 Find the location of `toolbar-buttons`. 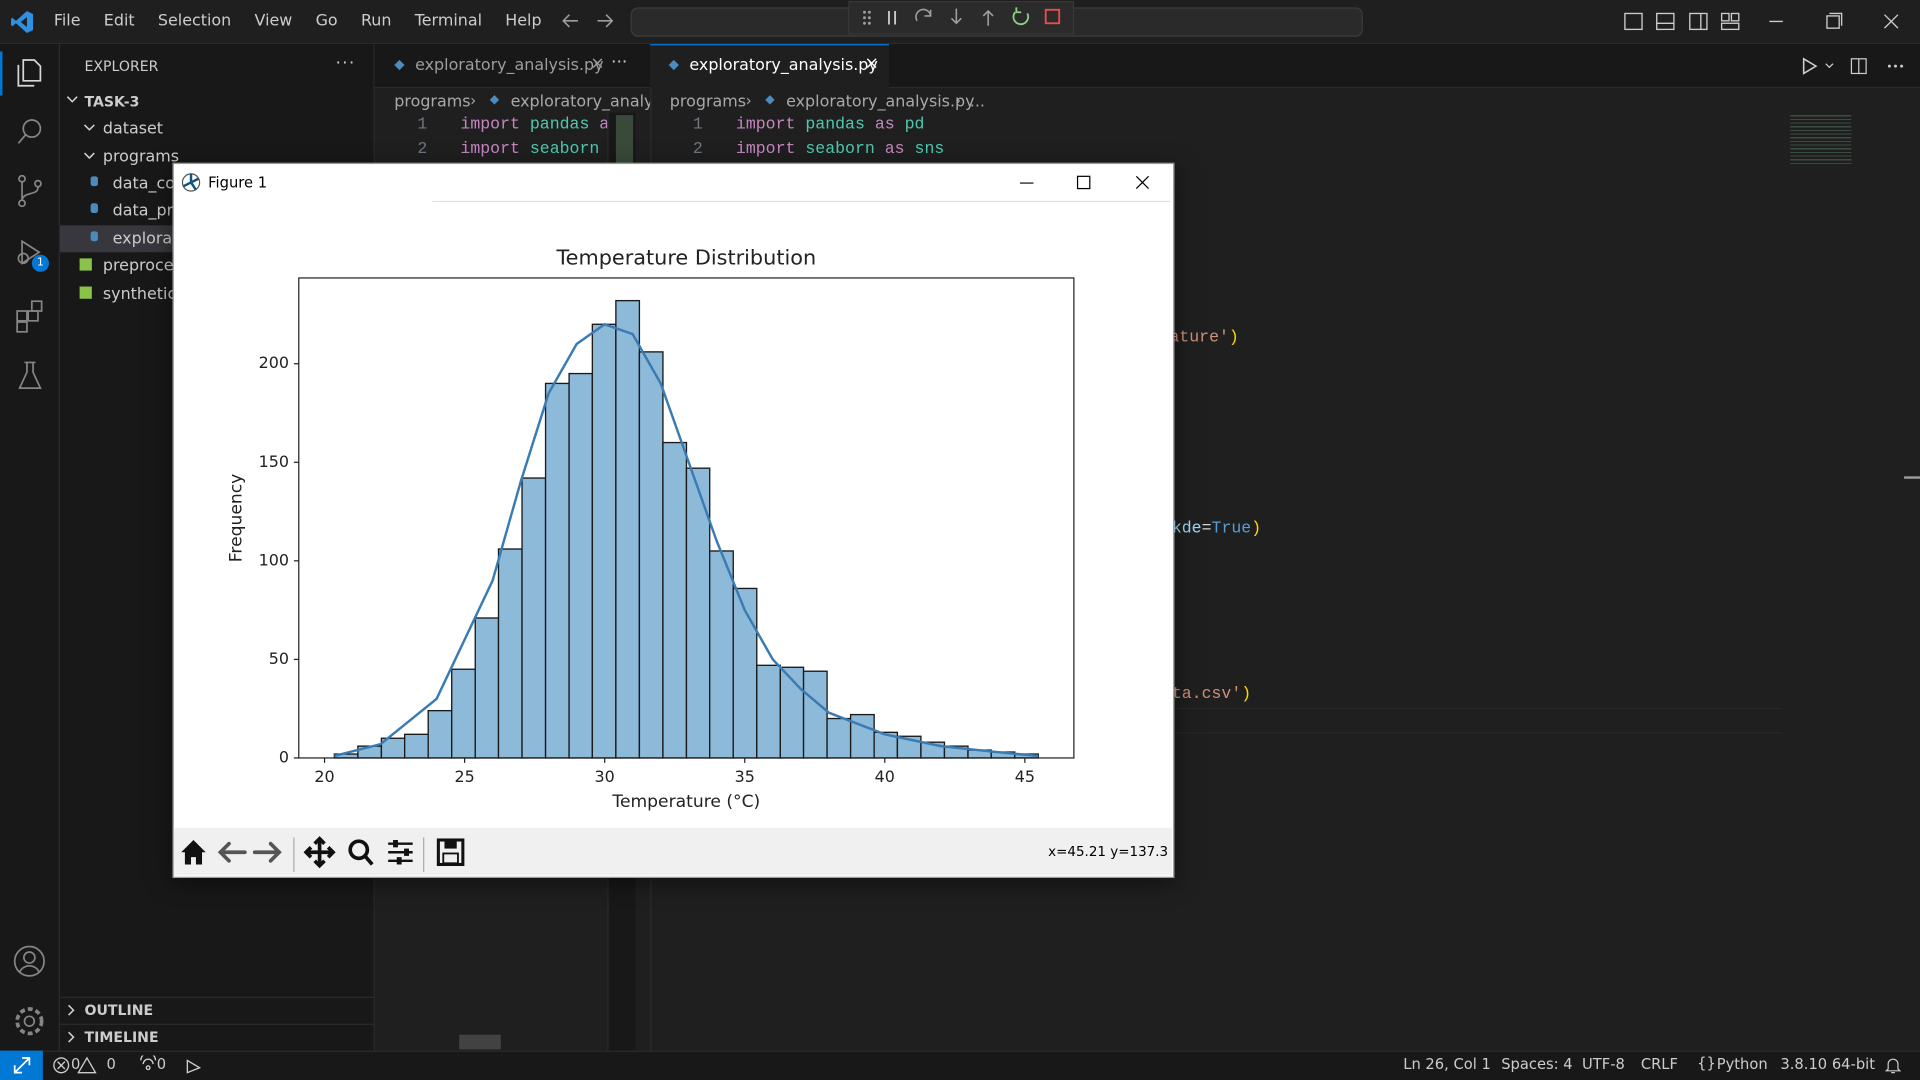

toolbar-buttons is located at coordinates (323, 852).